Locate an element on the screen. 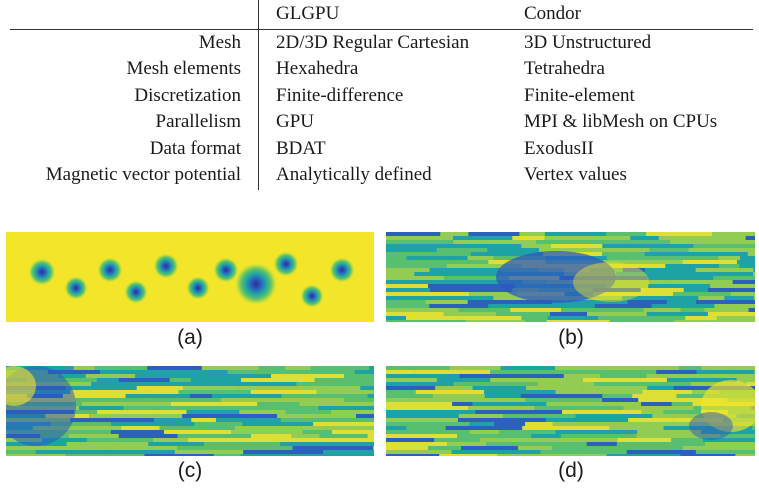 The image size is (759, 494). caption-a: (a) is located at coordinates (190, 337).